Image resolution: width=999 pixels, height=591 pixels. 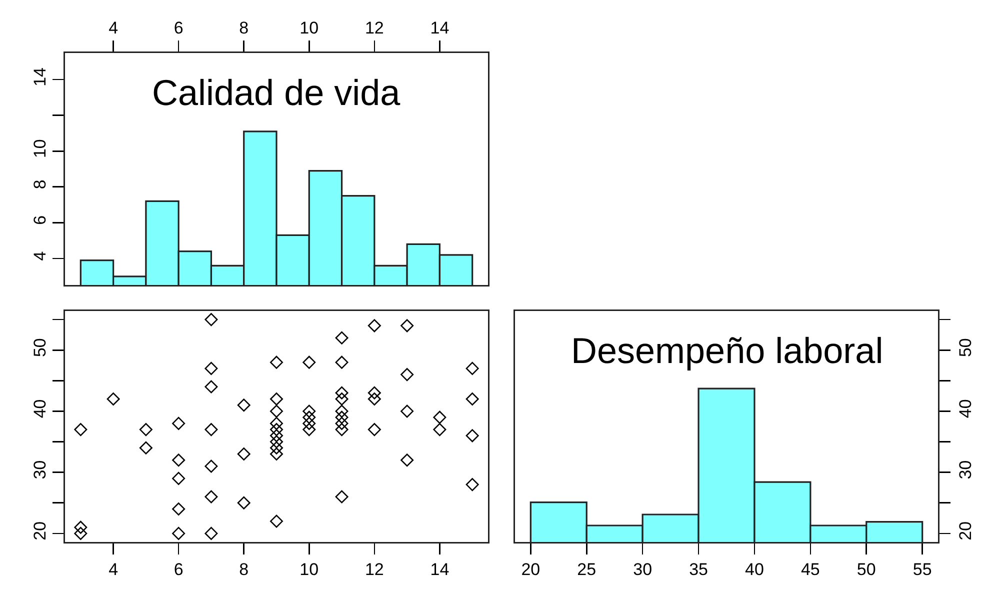 I want to click on x-tick-label: 45, so click(x=810, y=569).